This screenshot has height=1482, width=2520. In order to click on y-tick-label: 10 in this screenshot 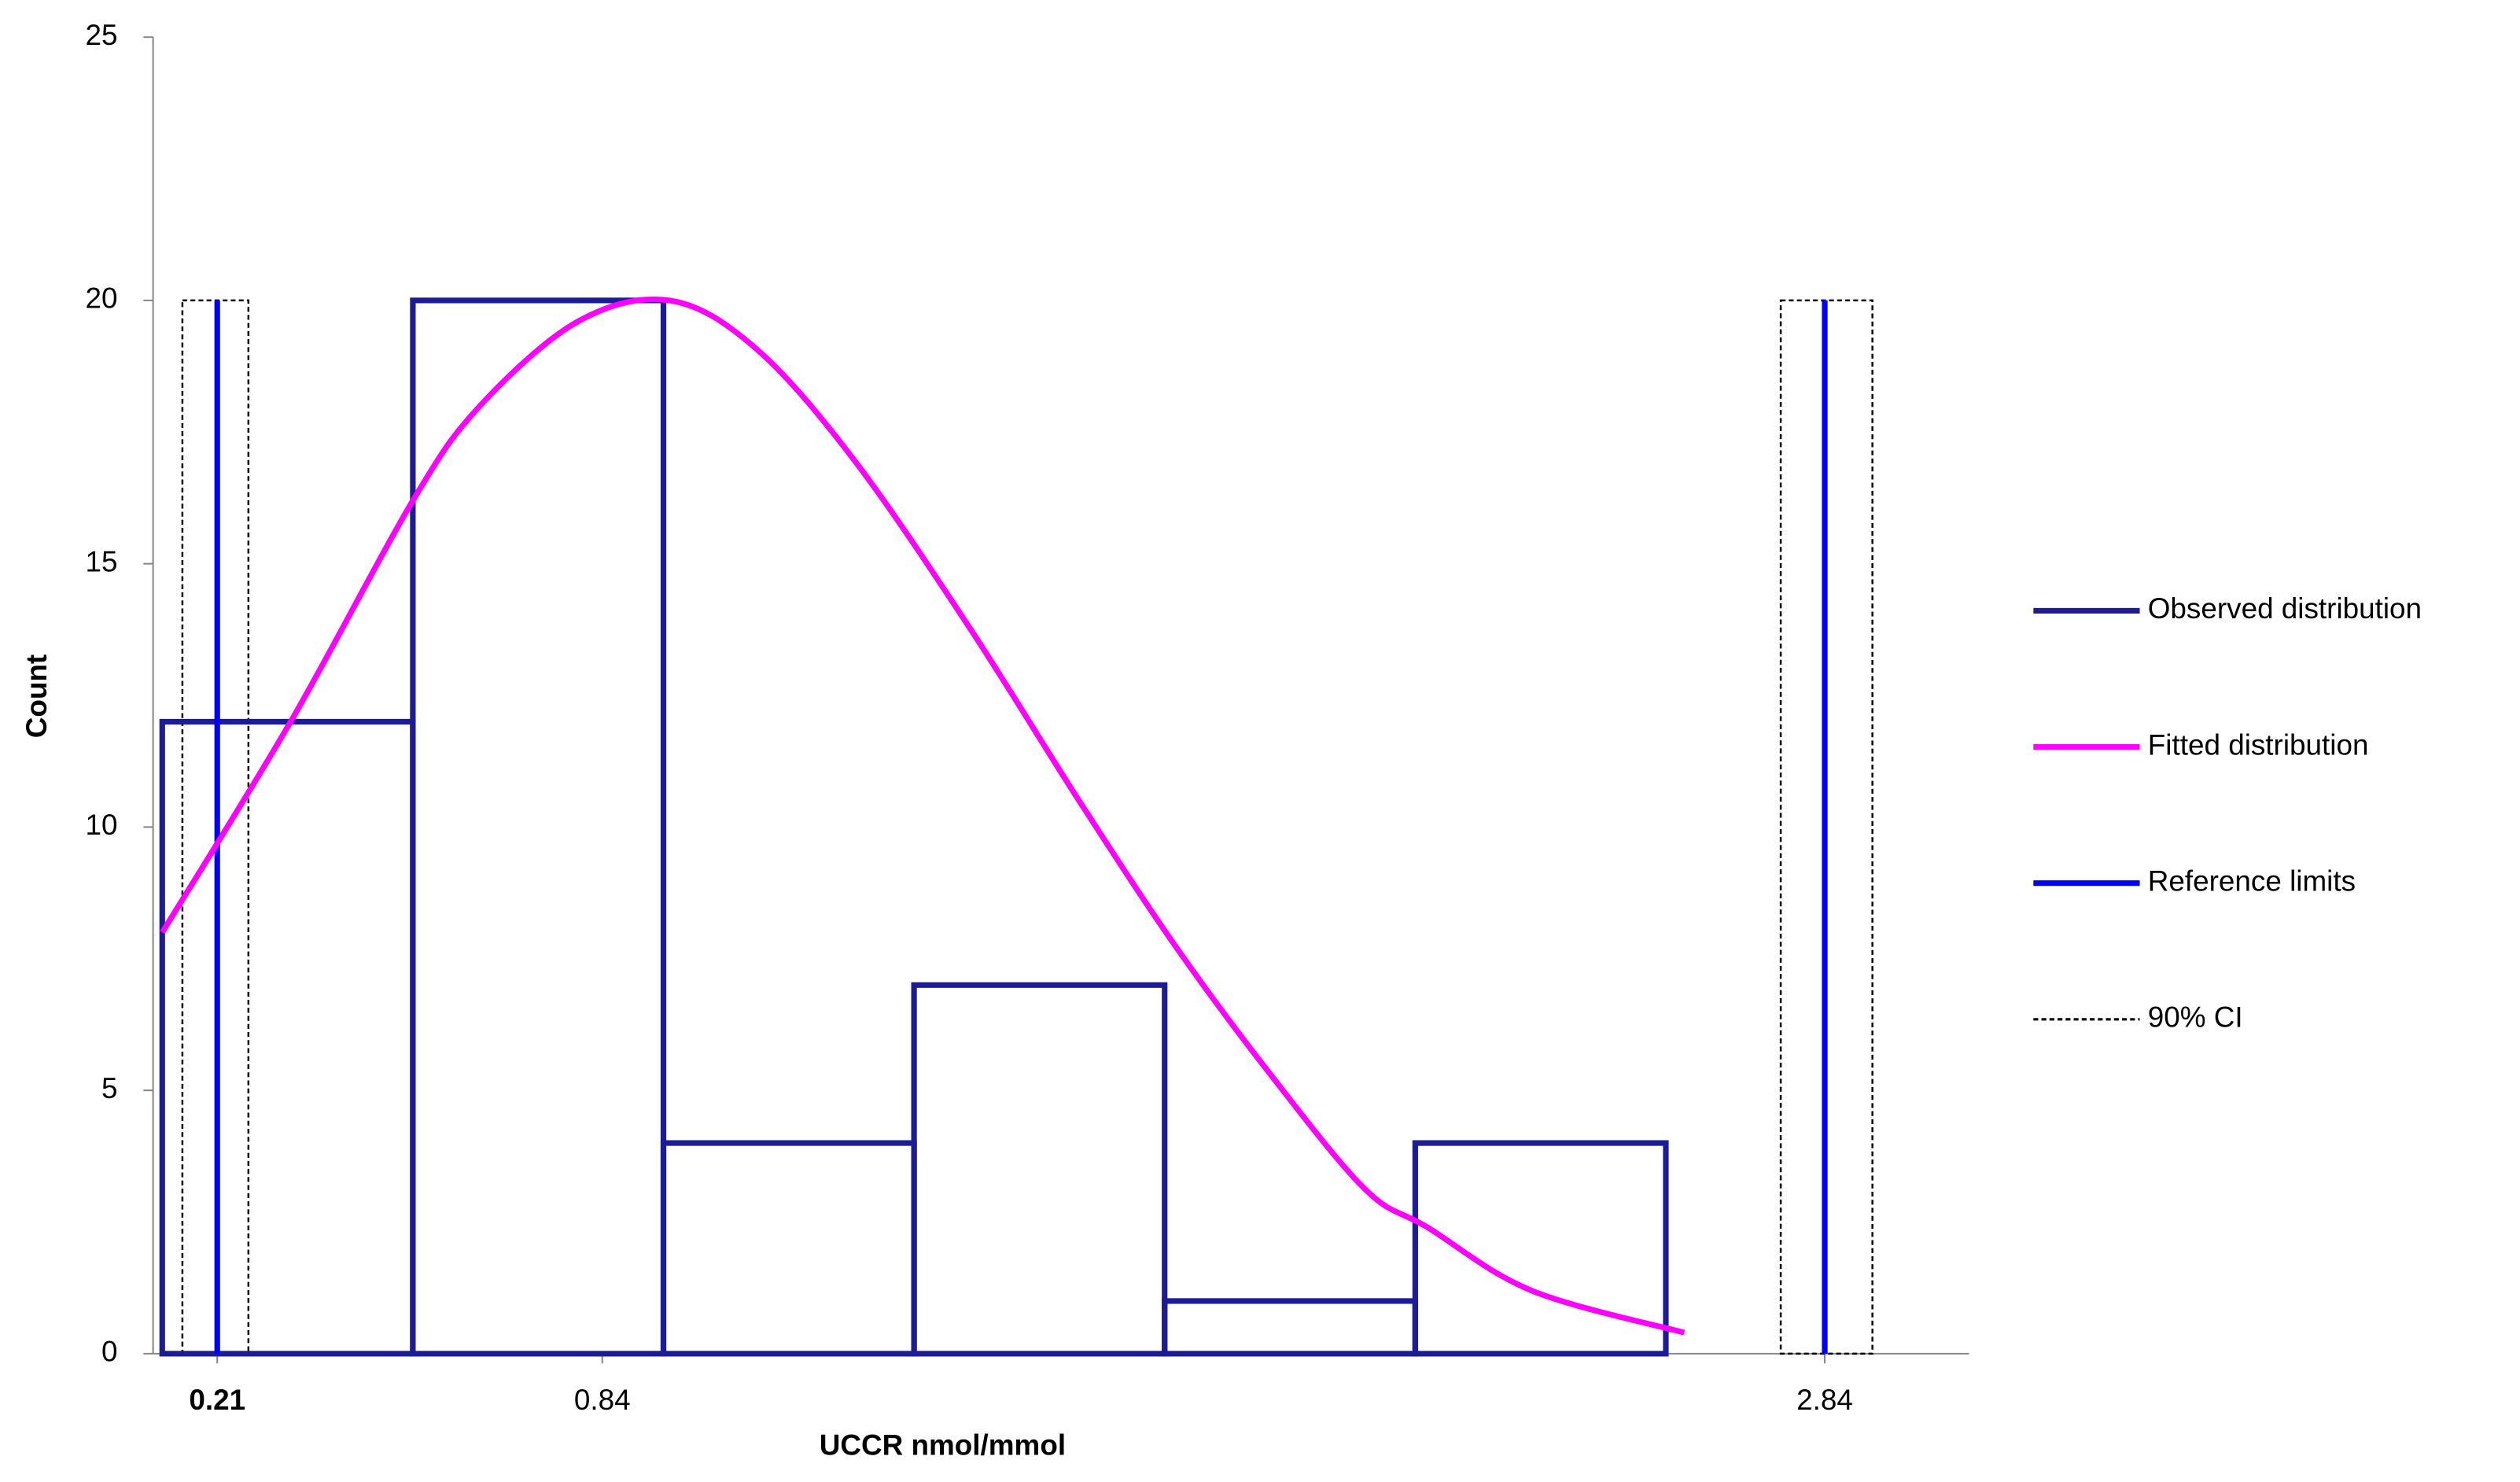, I will do `click(102, 825)`.